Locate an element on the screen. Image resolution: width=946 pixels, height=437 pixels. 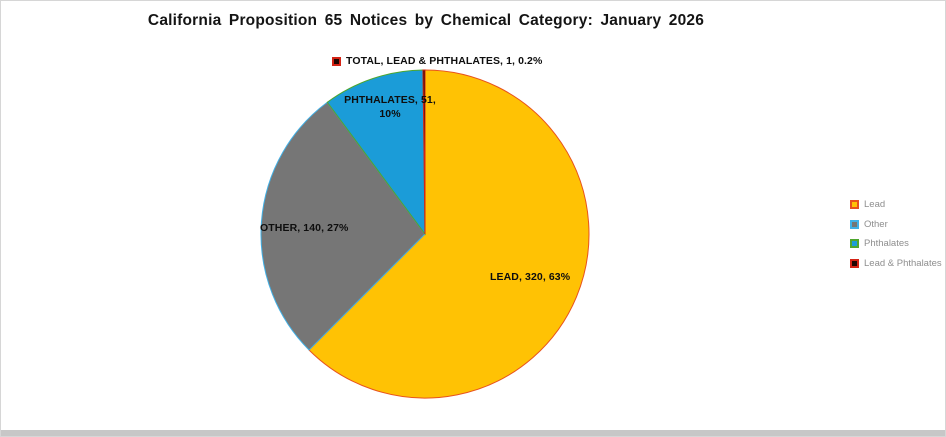
data-label-phthalates: PHTHALATES, 51, 10% is located at coordinates (390, 107).